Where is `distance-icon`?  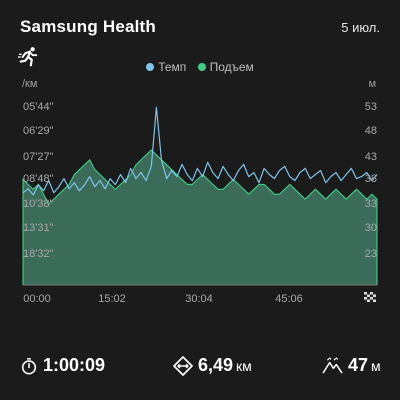 distance-icon is located at coordinates (183, 365).